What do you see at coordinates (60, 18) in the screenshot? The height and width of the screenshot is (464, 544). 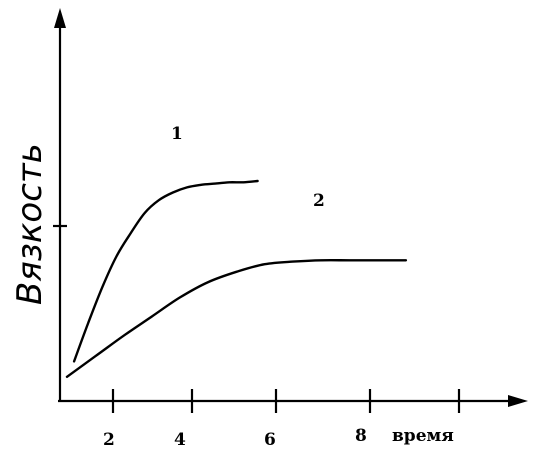 I see `y-axis-arrow` at bounding box center [60, 18].